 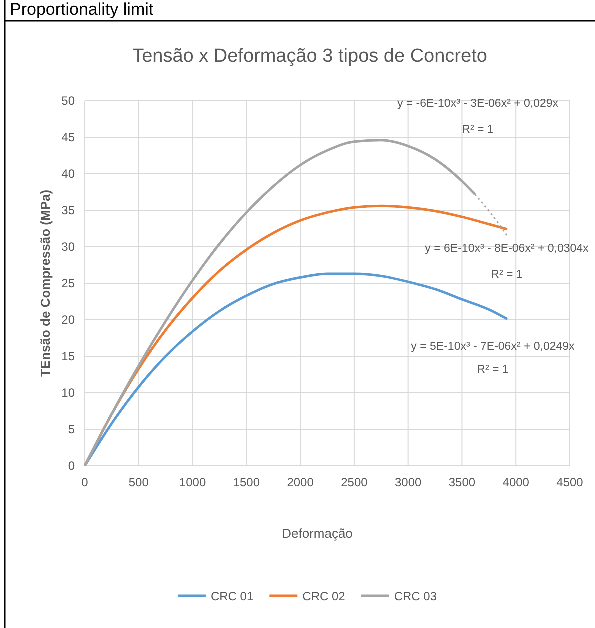 What do you see at coordinates (69, 319) in the screenshot?
I see `y-tick-label: 20` at bounding box center [69, 319].